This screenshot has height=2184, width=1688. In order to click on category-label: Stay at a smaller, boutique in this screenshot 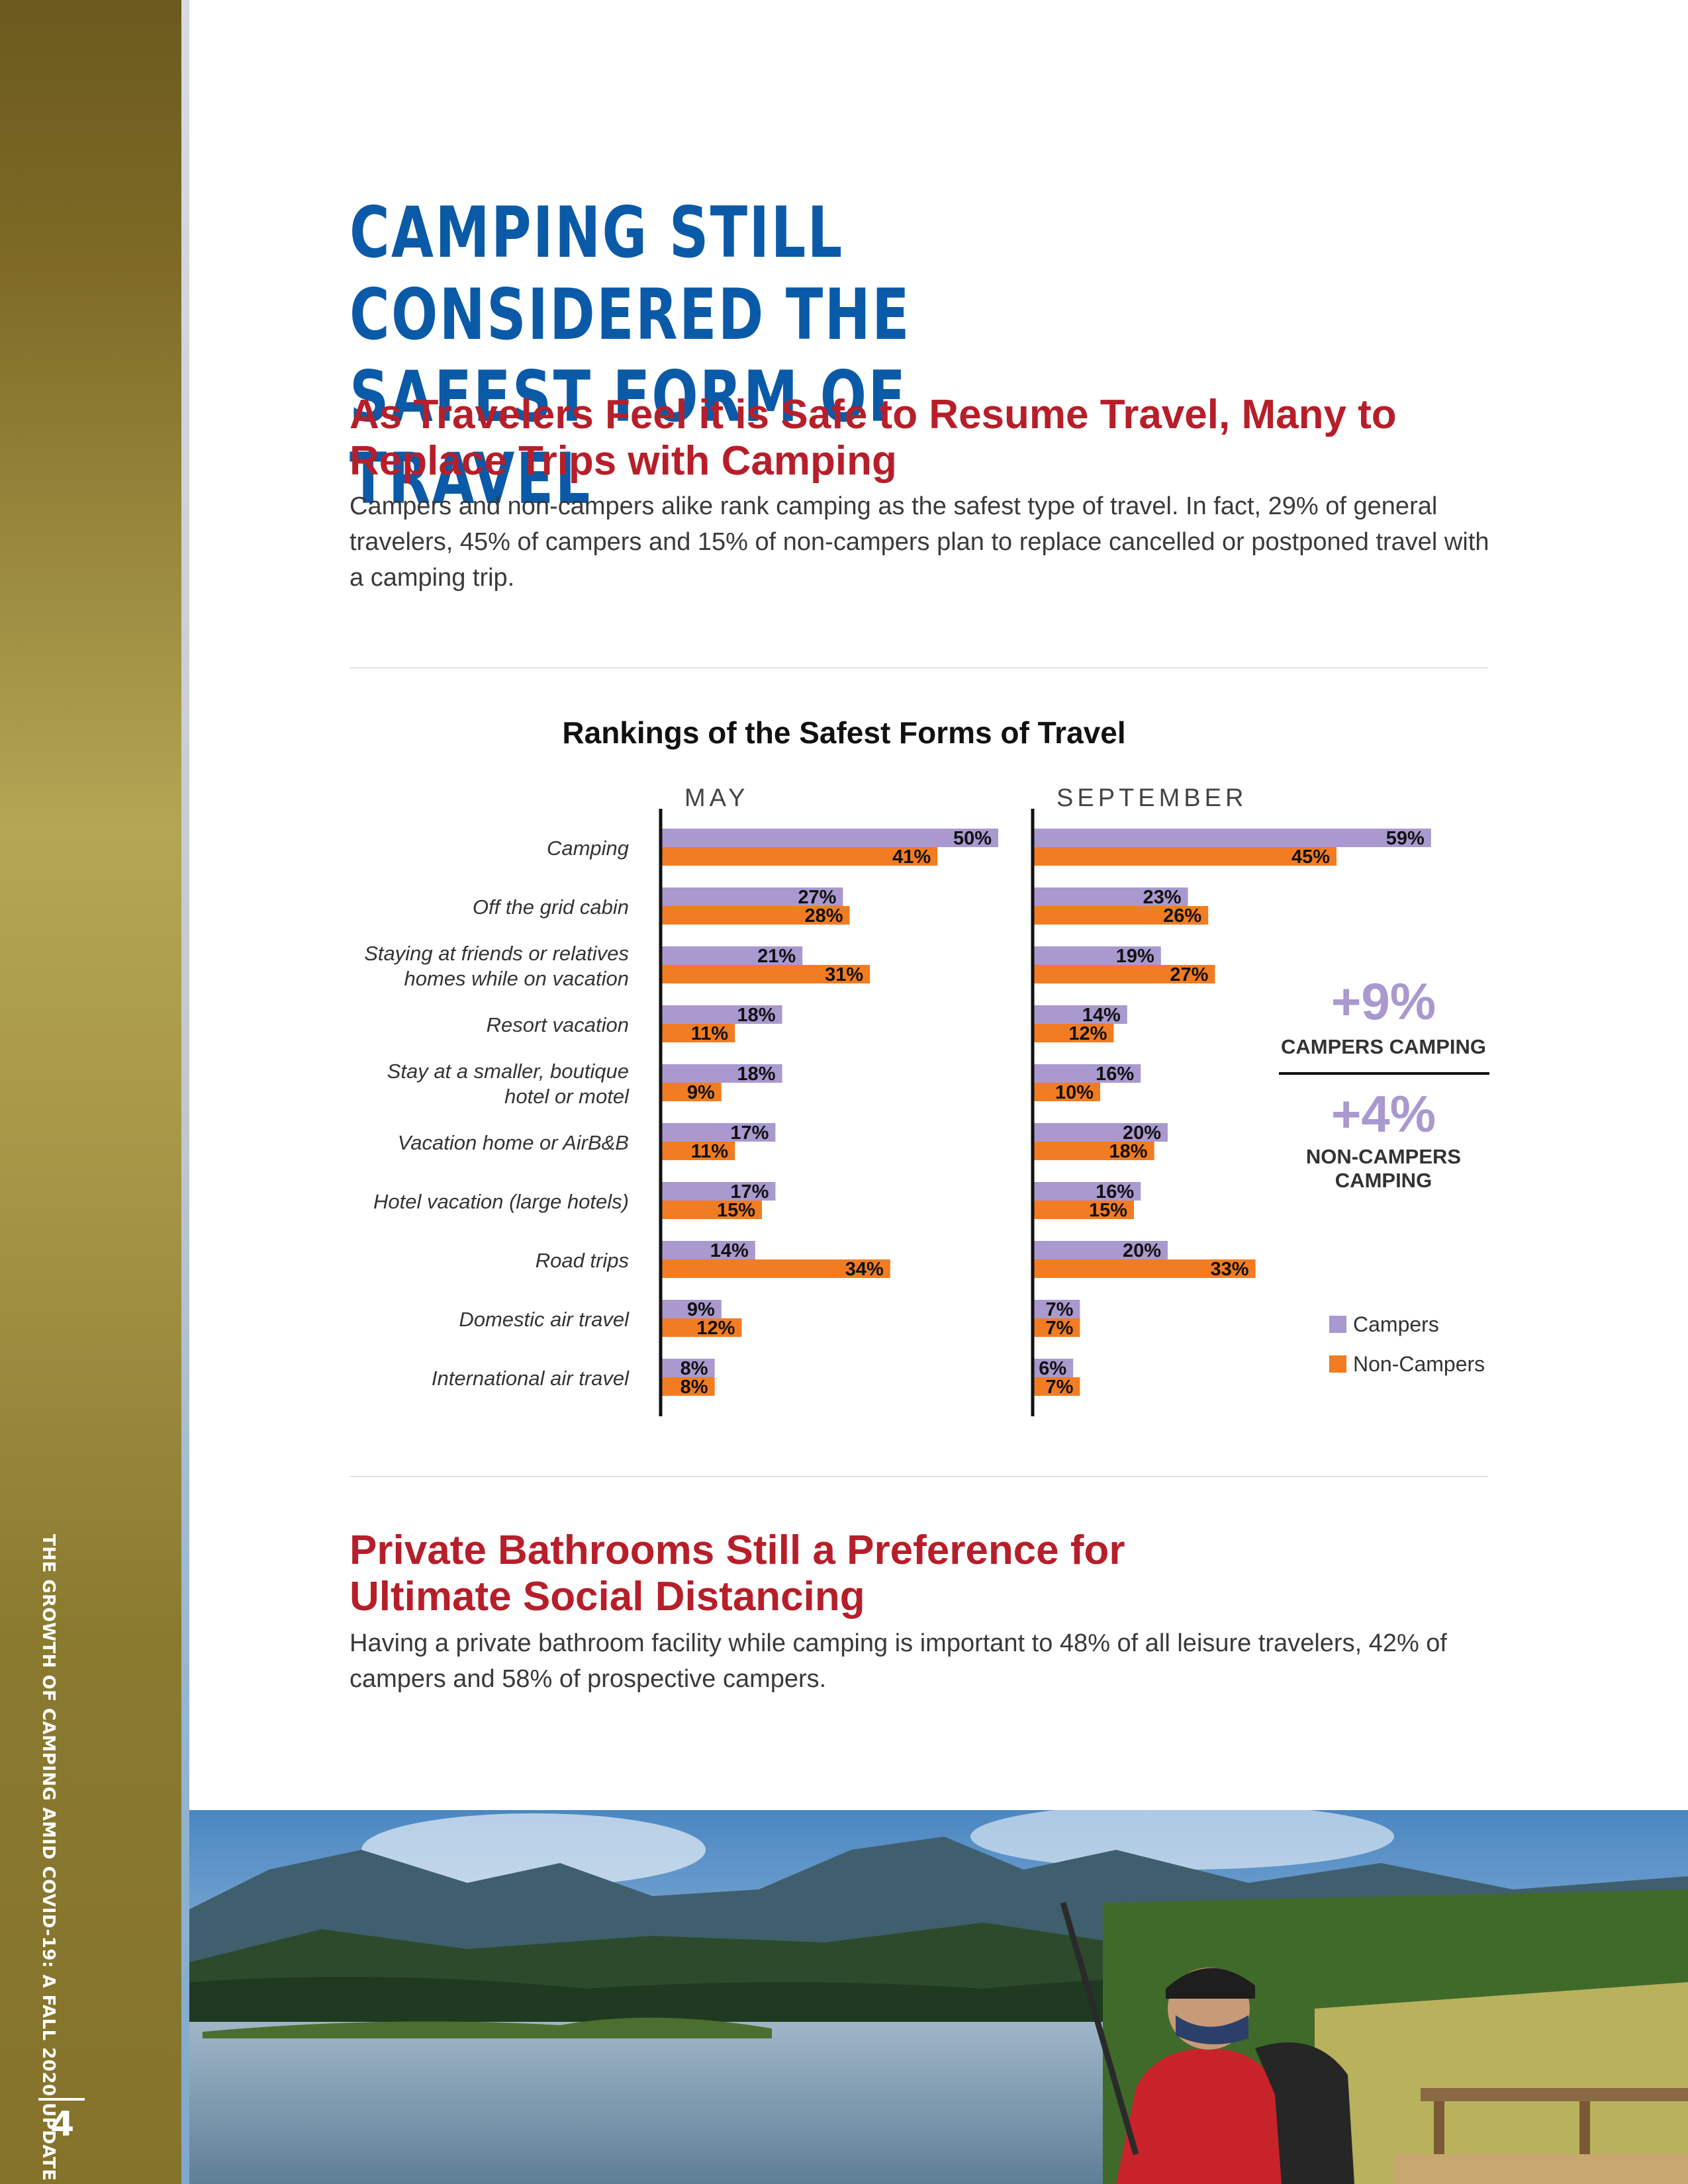, I will do `click(508, 1071)`.